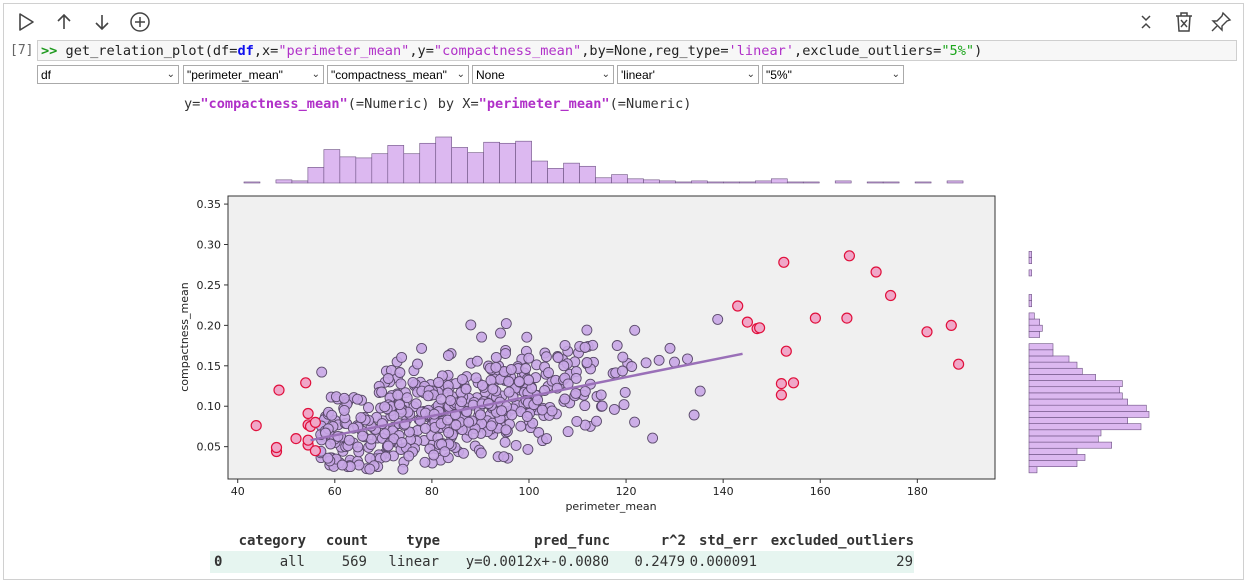  What do you see at coordinates (688, 74) in the screenshot?
I see `dropdown-reg-type: 'linear' ⌄` at bounding box center [688, 74].